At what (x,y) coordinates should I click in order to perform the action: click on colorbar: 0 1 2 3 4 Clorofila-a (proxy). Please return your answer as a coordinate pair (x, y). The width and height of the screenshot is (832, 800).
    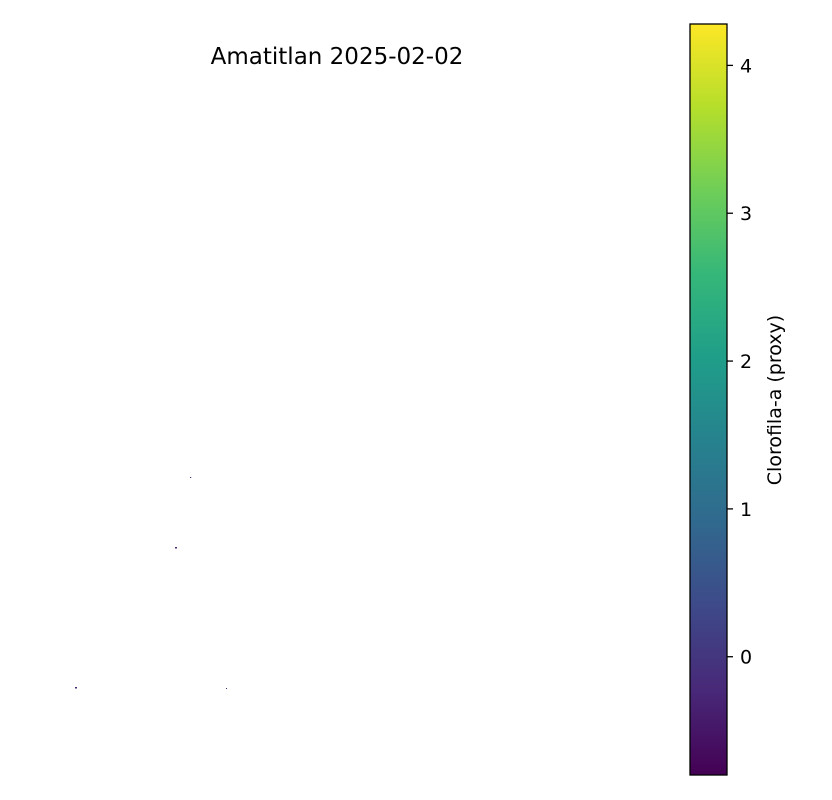
    Looking at the image, I should click on (737, 399).